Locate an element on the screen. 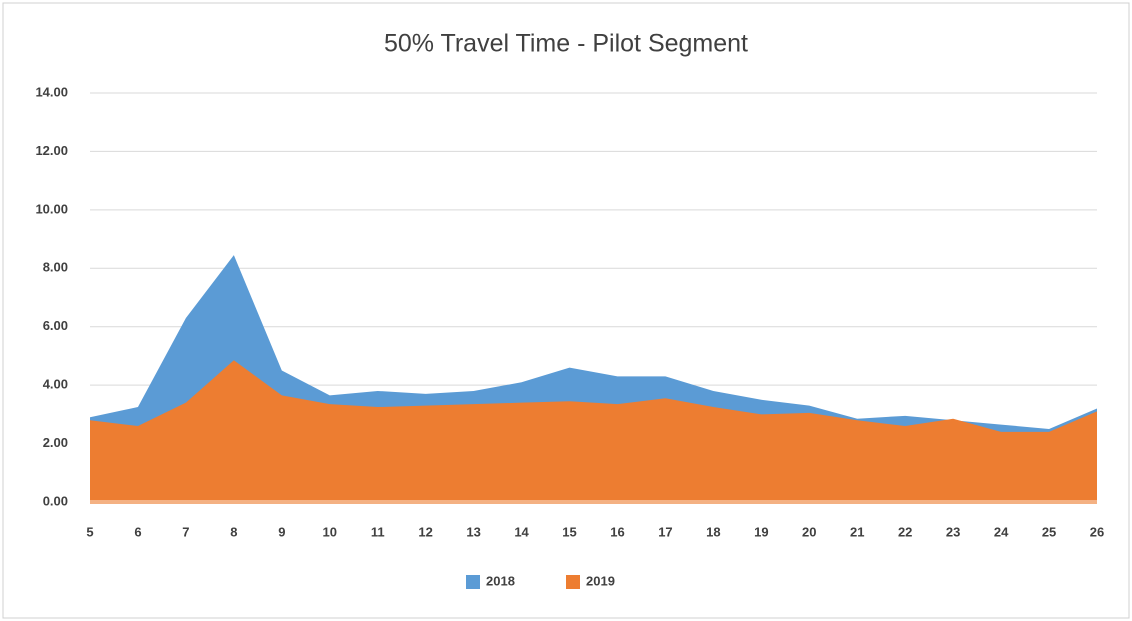 The image size is (1132, 621). x-tick-label: 6 is located at coordinates (137, 531).